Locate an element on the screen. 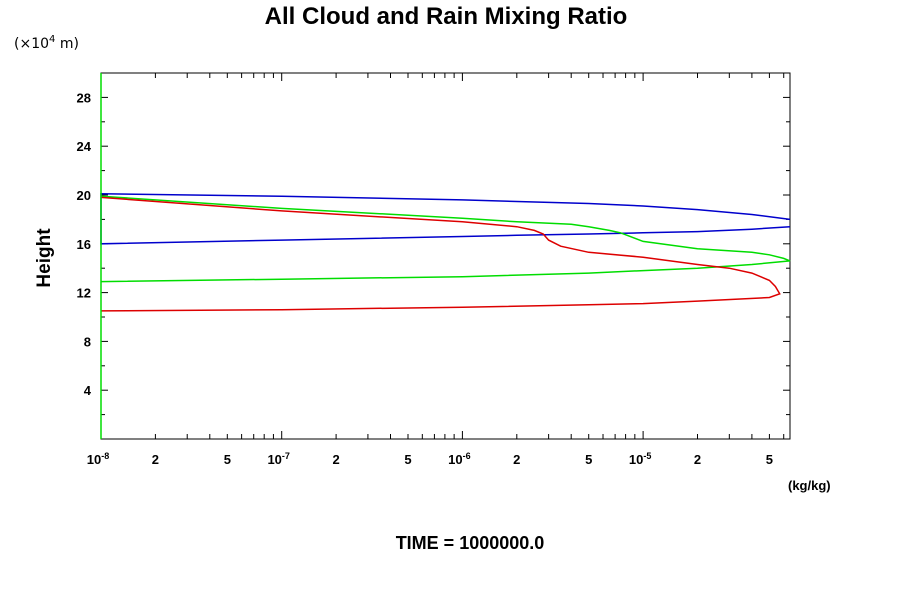 This screenshot has width=900, height=600. time-label: TIME = 1000000.0 is located at coordinates (470, 543).